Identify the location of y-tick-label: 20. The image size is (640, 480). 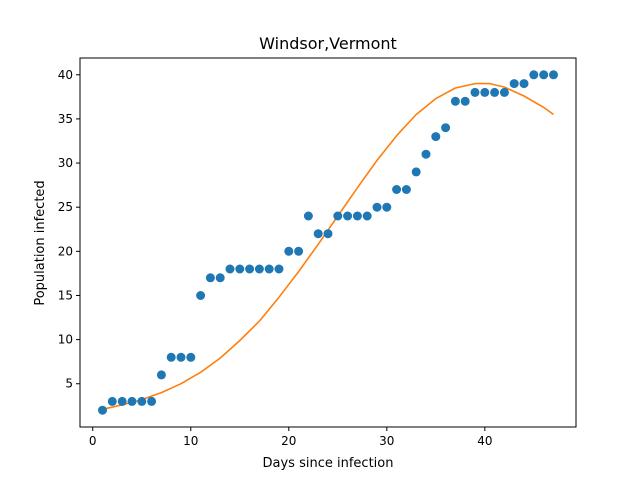
(65, 251).